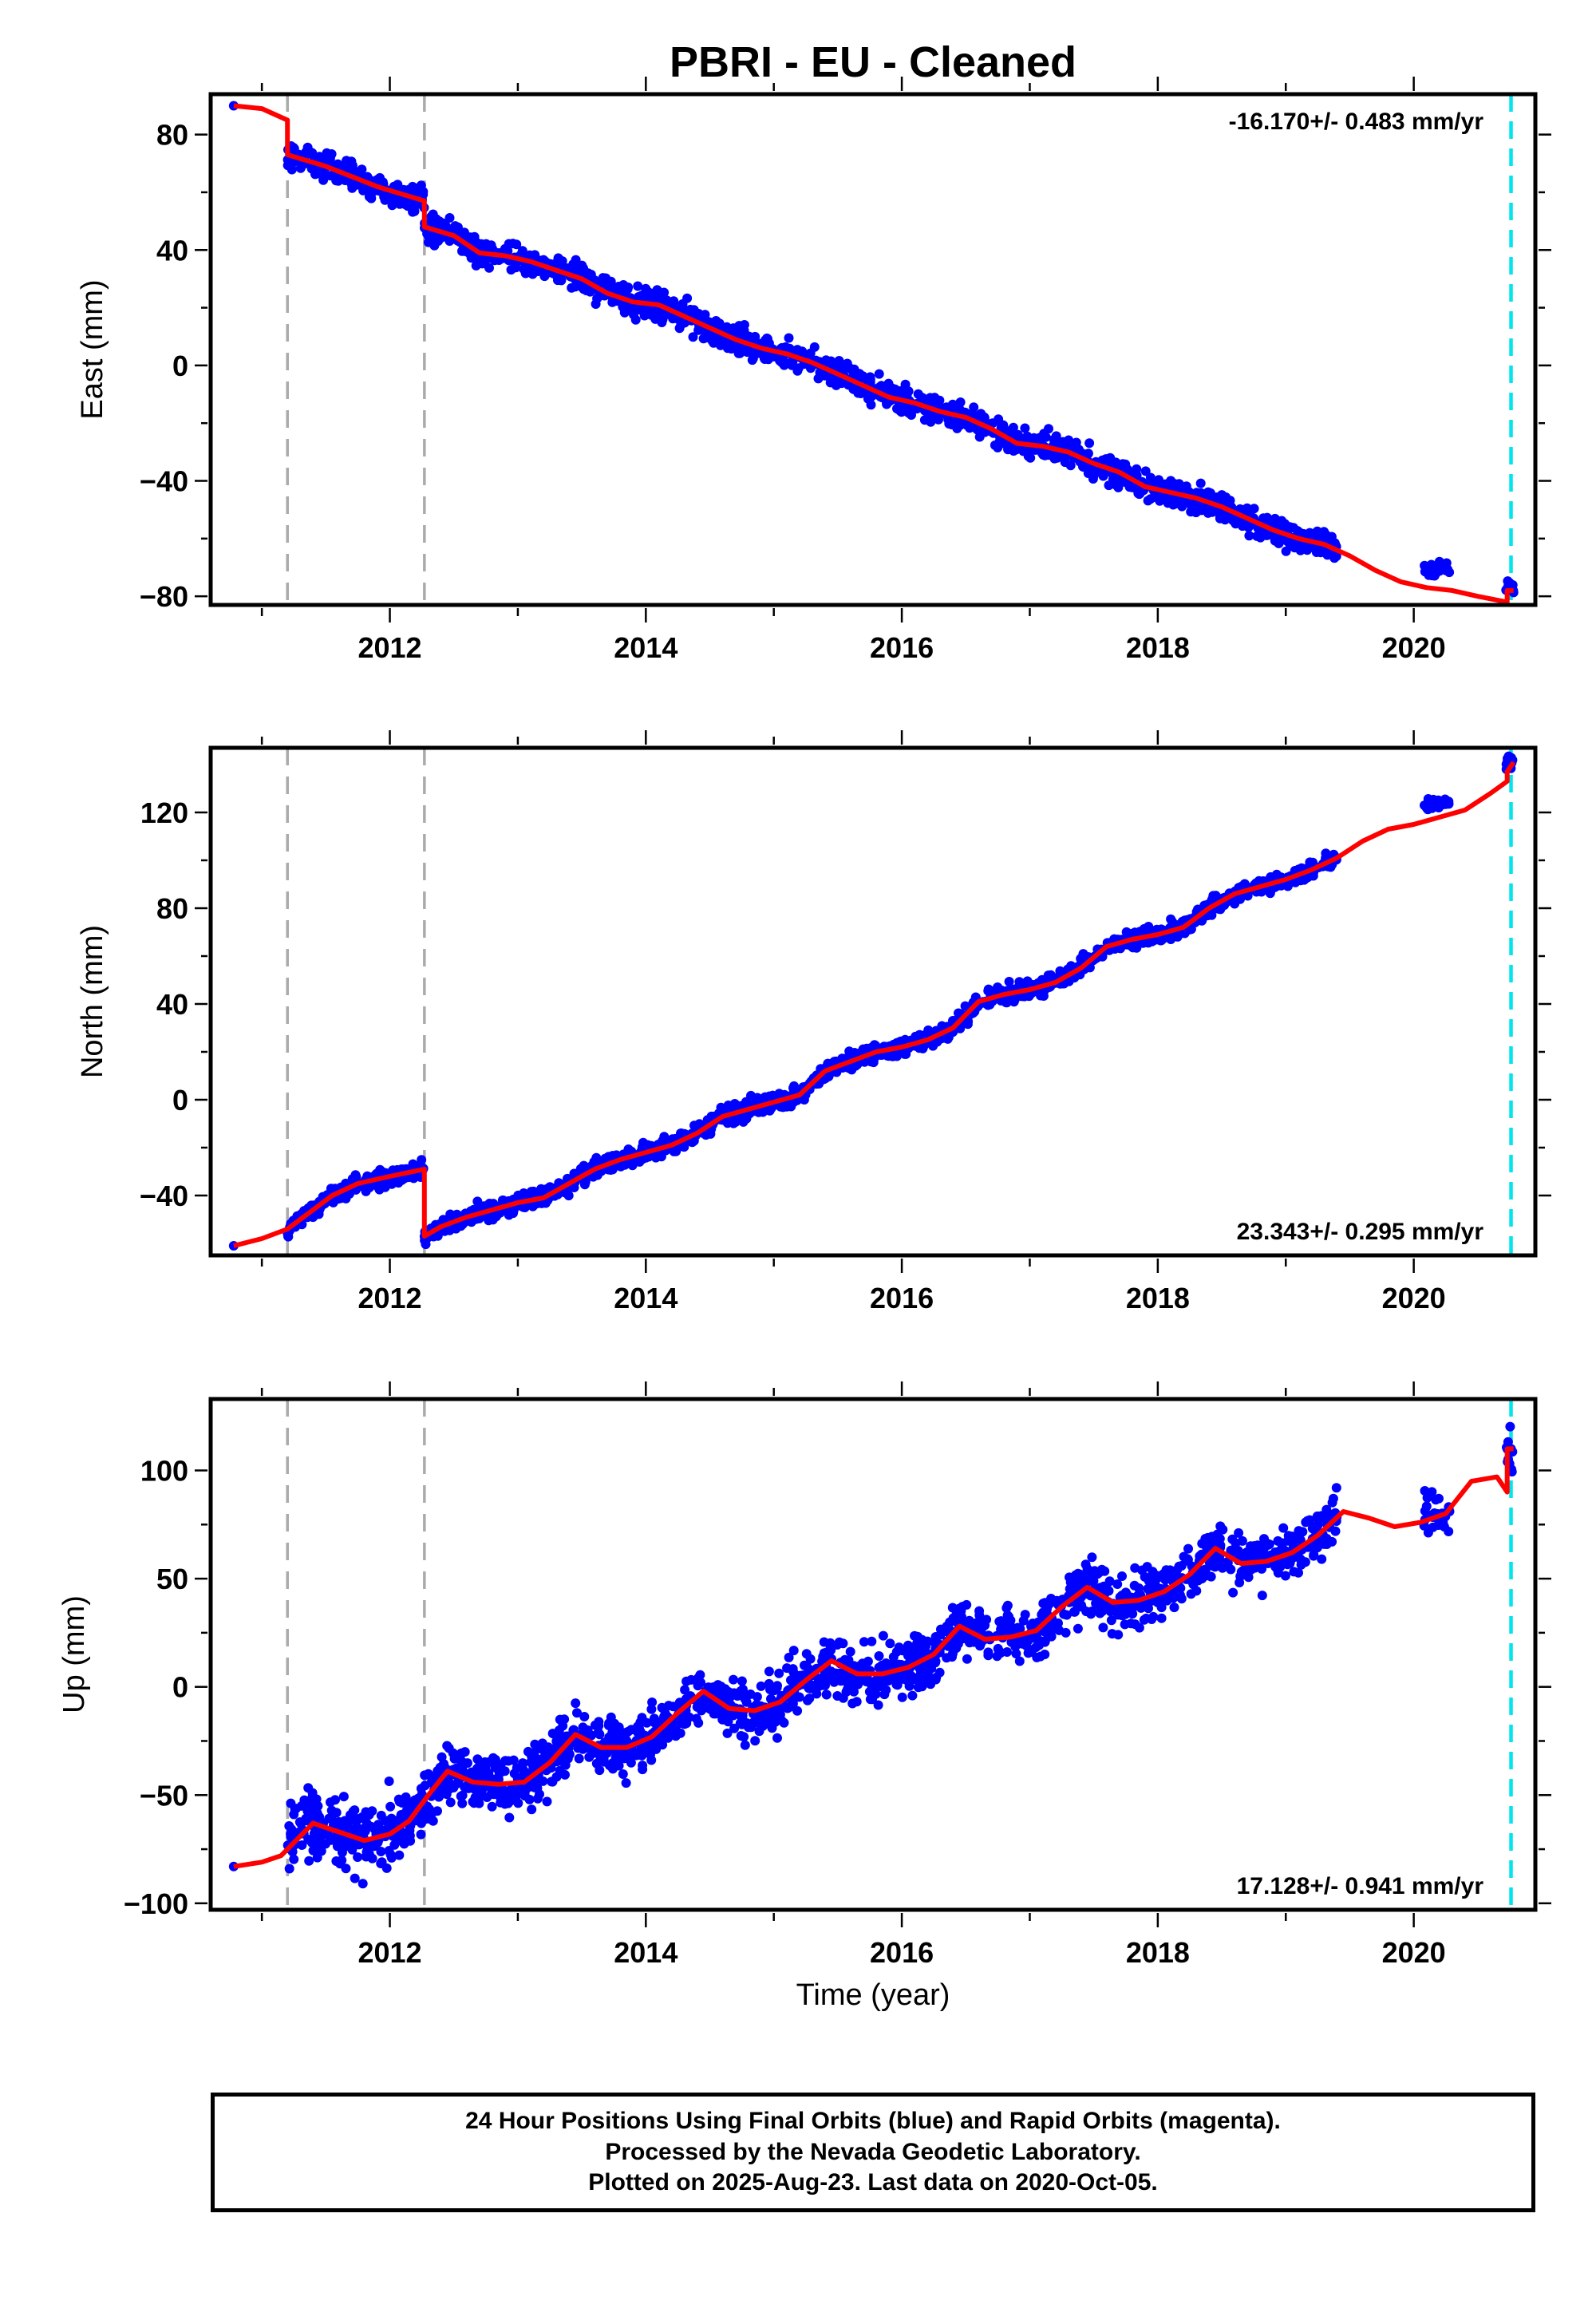 Image resolution: width=1596 pixels, height=2316 pixels. Describe the element at coordinates (172, 908) in the screenshot. I see `y-tick-label: 80` at that location.